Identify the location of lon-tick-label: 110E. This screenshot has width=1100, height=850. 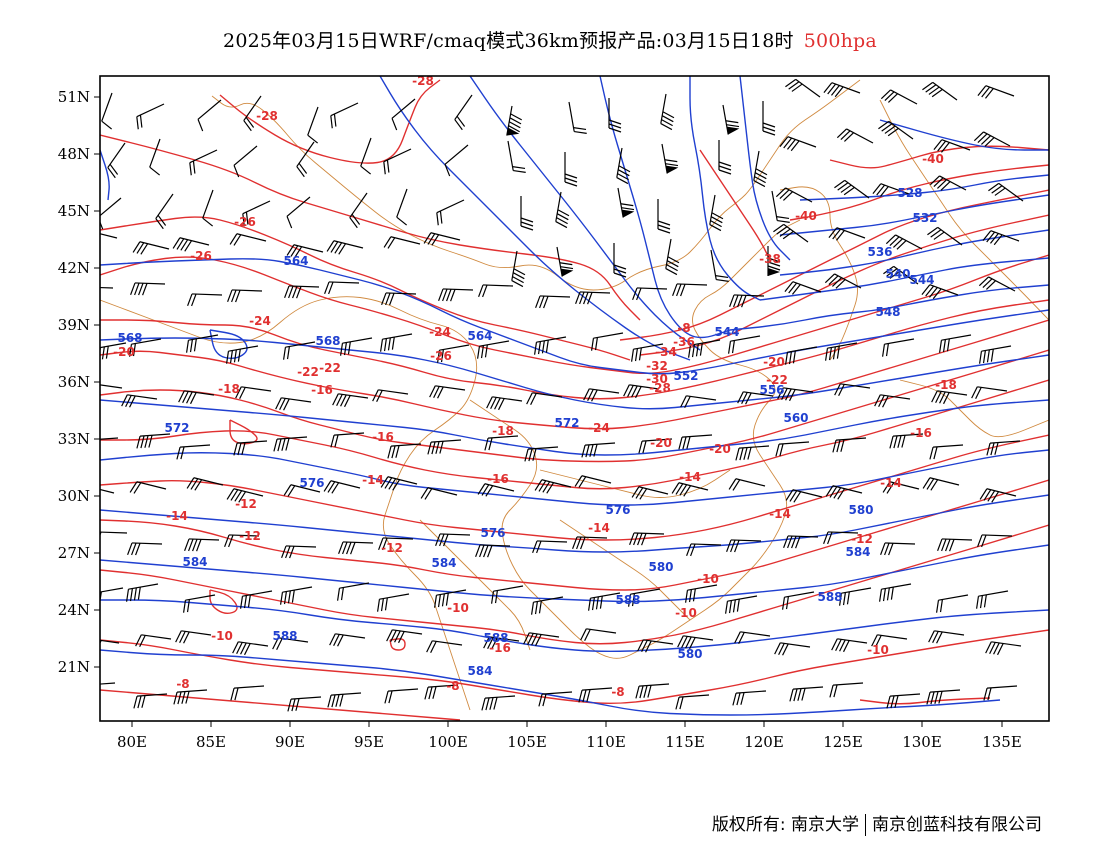
(606, 742).